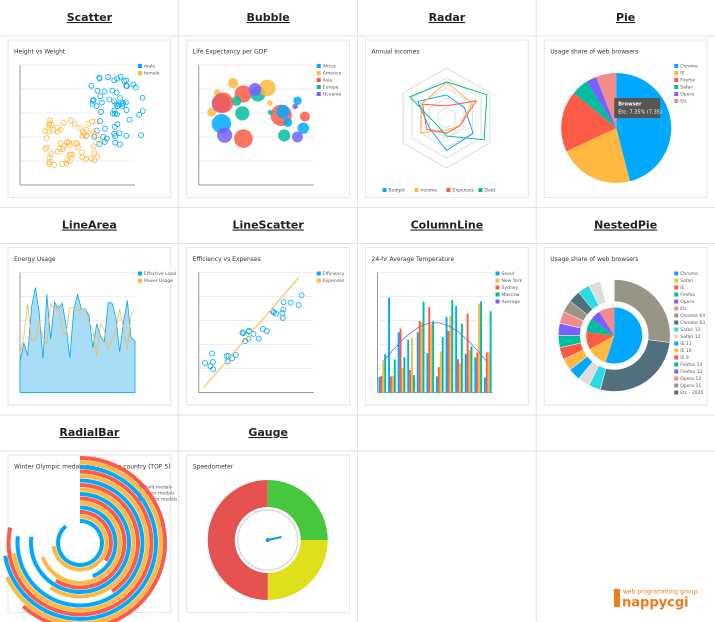 The width and height of the screenshot is (715, 622). I want to click on panel: Gauge Speedometer, so click(268, 519).